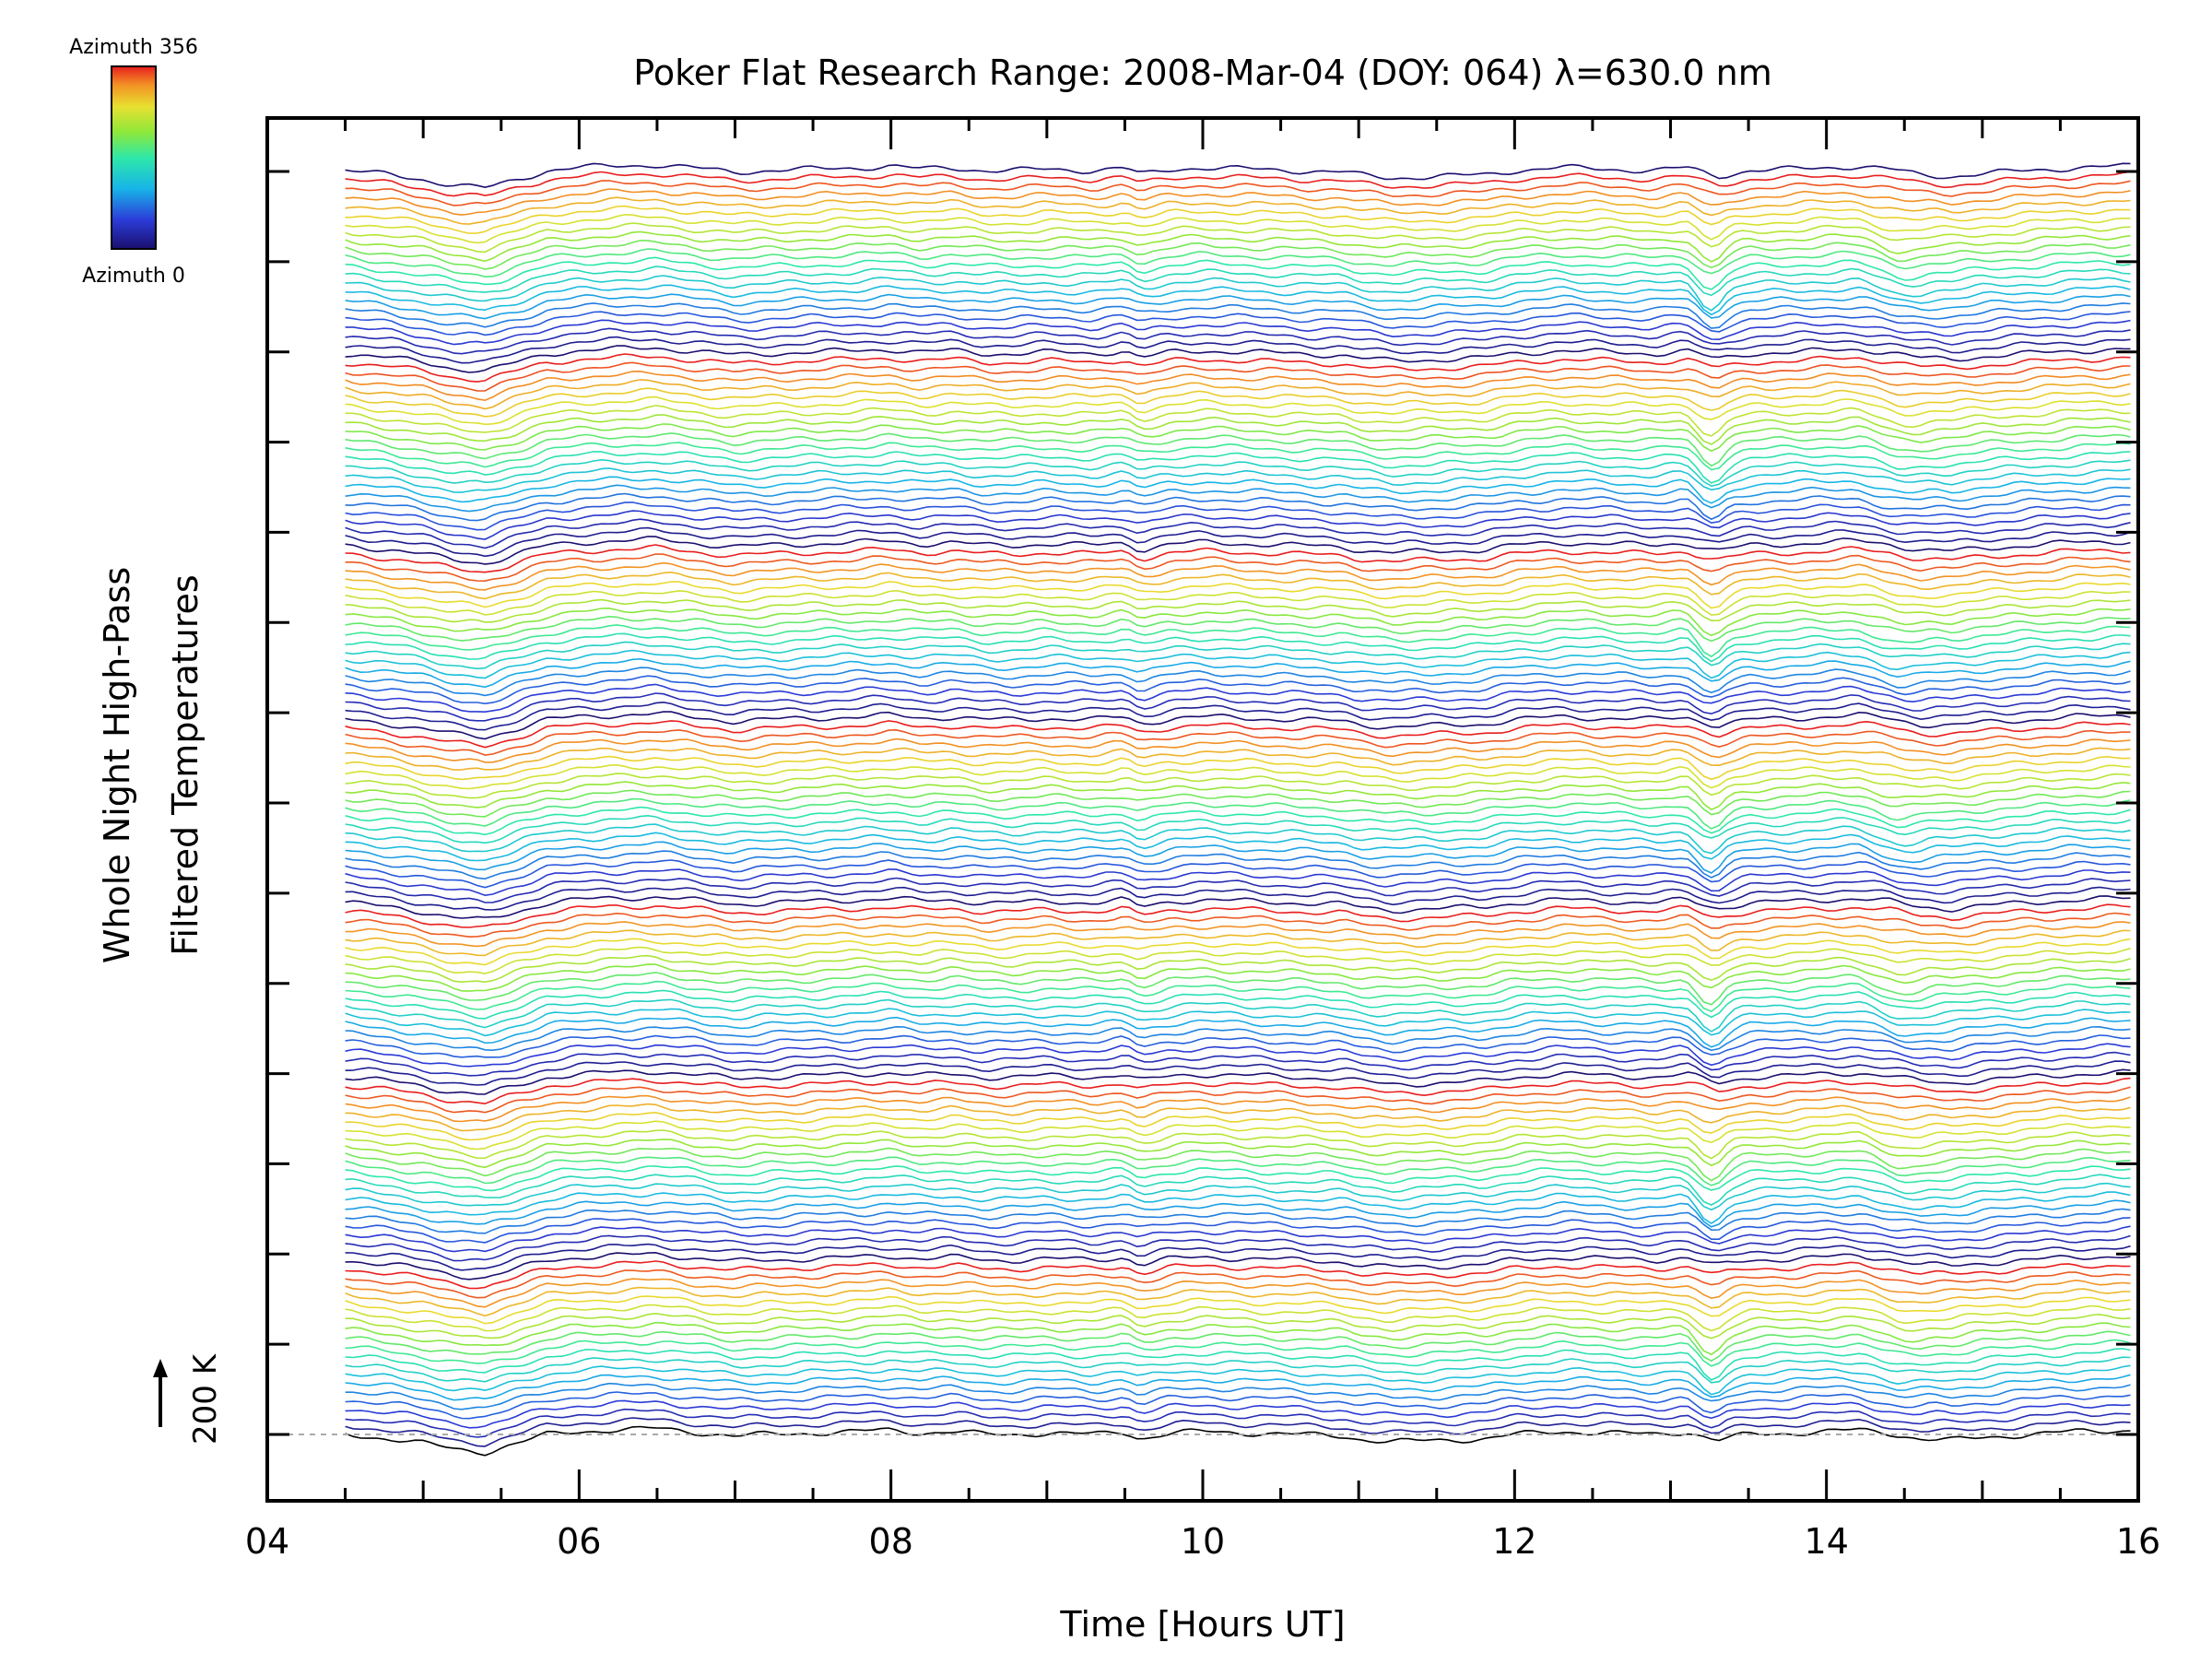  What do you see at coordinates (579, 1541) in the screenshot?
I see `x-tick-label: 06` at bounding box center [579, 1541].